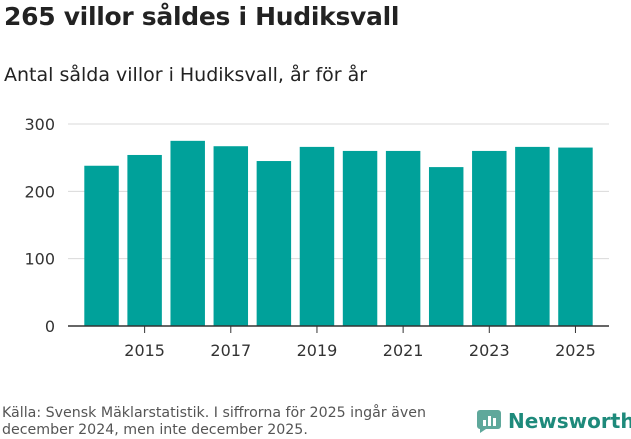 This screenshot has height=439, width=631. What do you see at coordinates (231, 236) in the screenshot?
I see `bar-2017` at bounding box center [231, 236].